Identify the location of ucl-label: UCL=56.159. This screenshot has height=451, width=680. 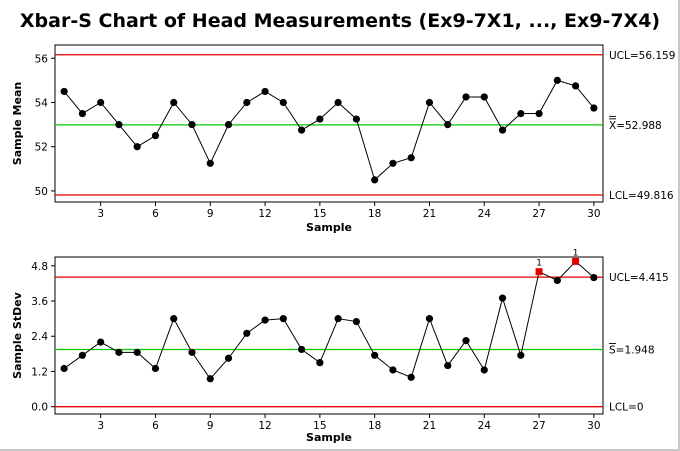
(642, 56).